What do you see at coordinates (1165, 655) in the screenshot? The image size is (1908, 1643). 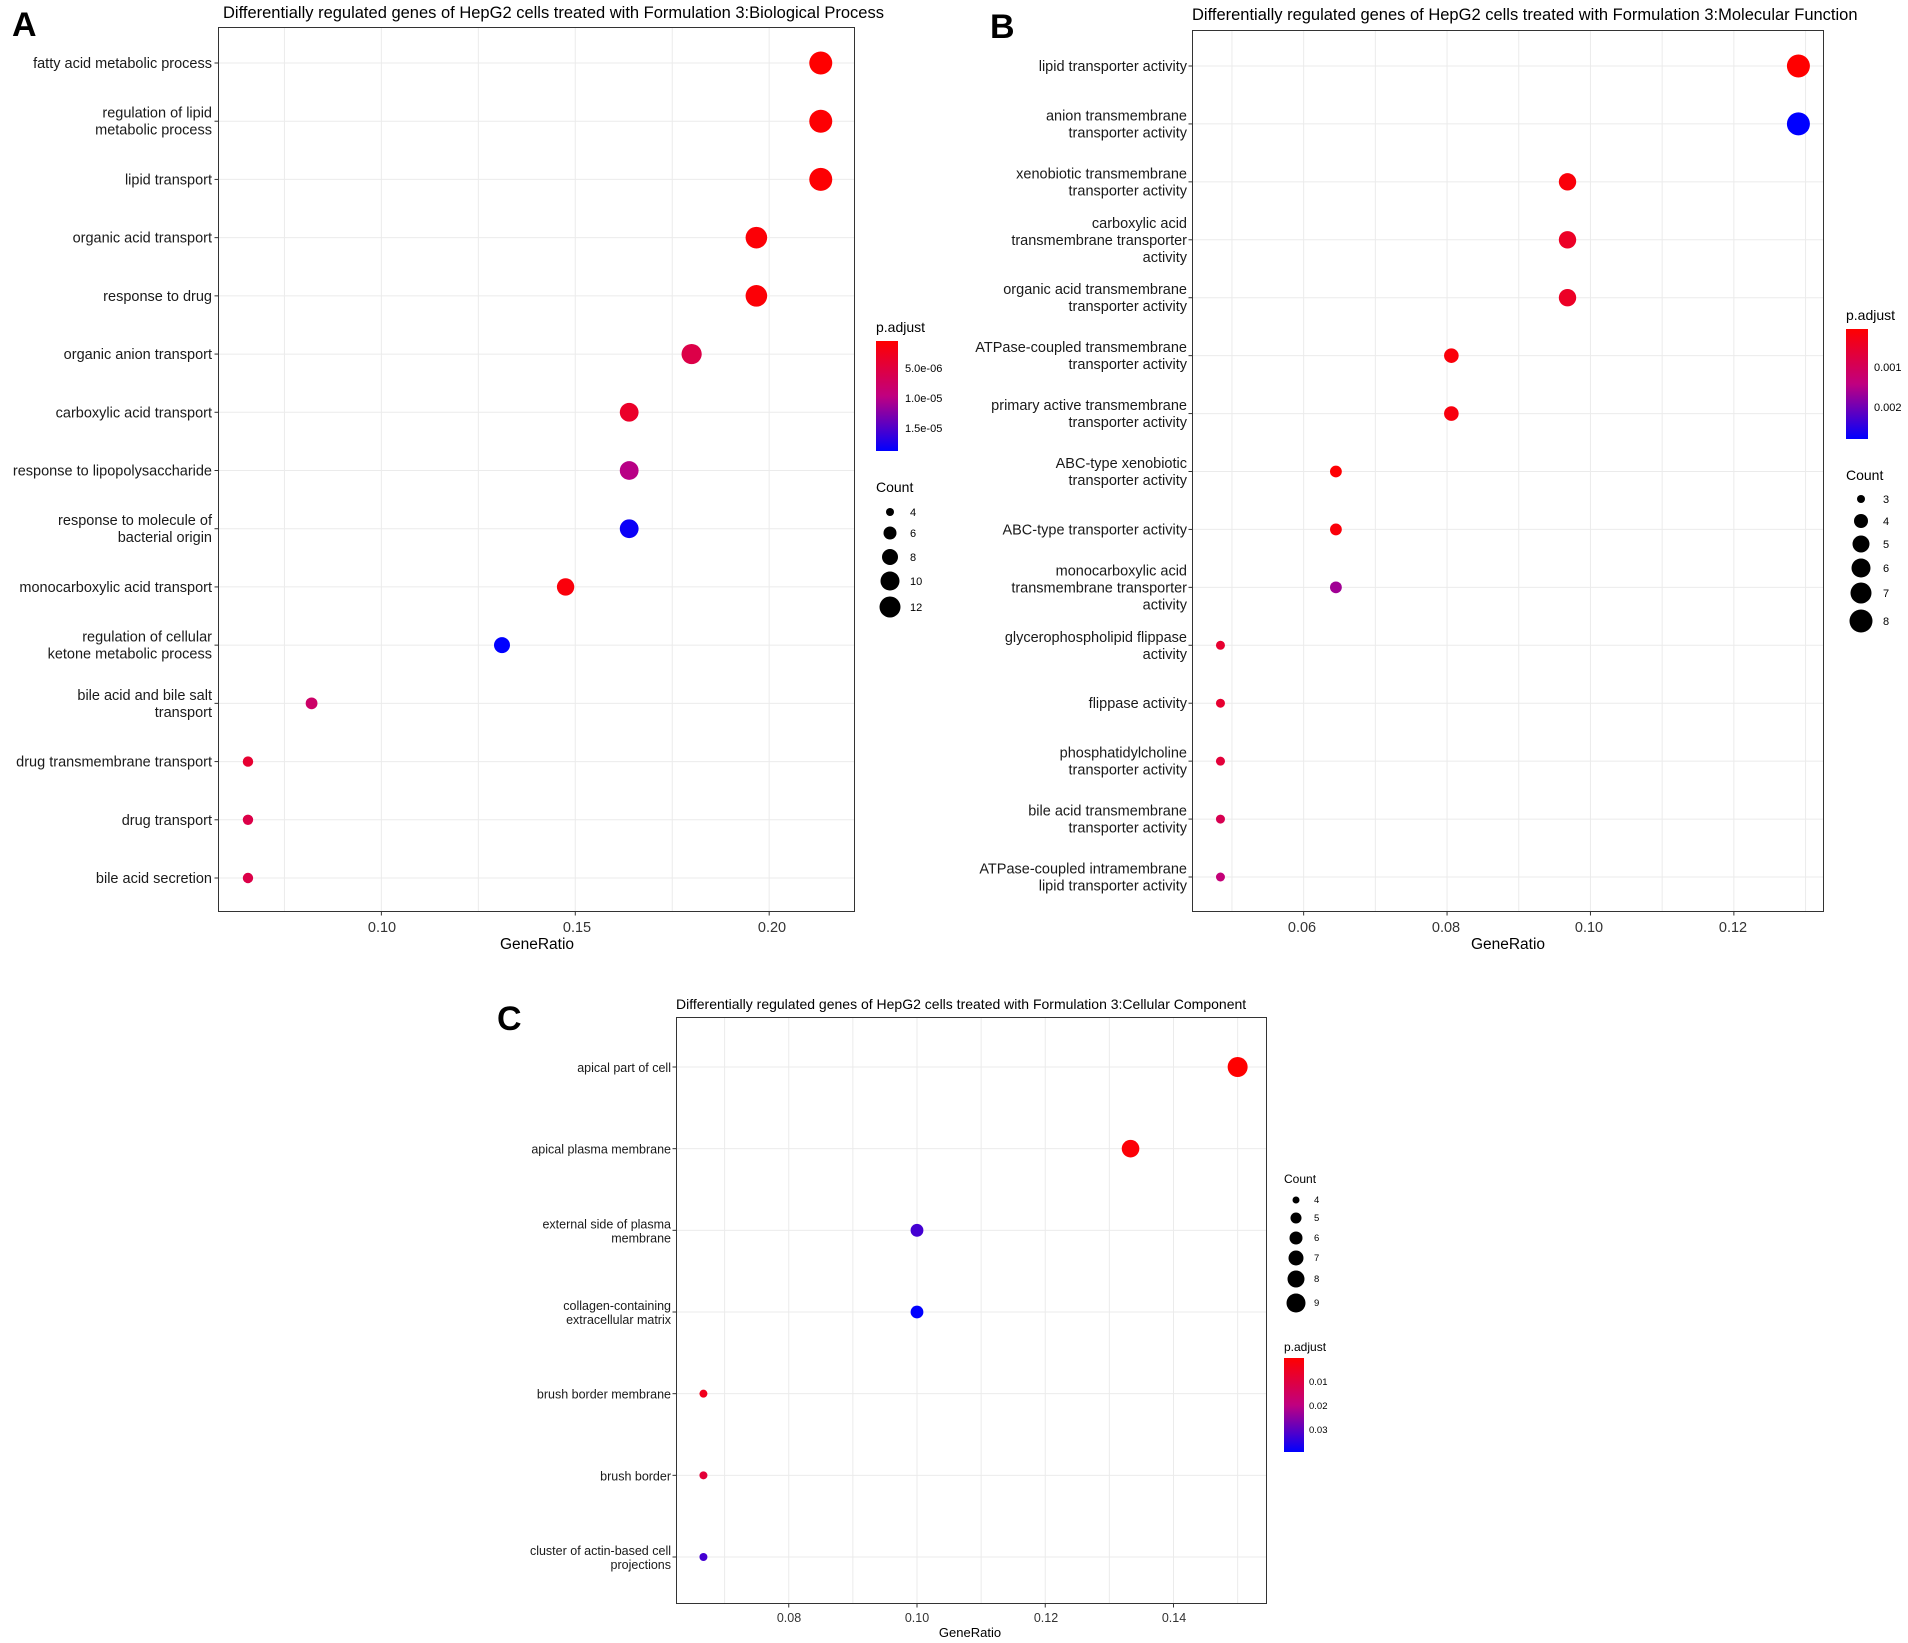 I see `panel-b-category-label: activity` at bounding box center [1165, 655].